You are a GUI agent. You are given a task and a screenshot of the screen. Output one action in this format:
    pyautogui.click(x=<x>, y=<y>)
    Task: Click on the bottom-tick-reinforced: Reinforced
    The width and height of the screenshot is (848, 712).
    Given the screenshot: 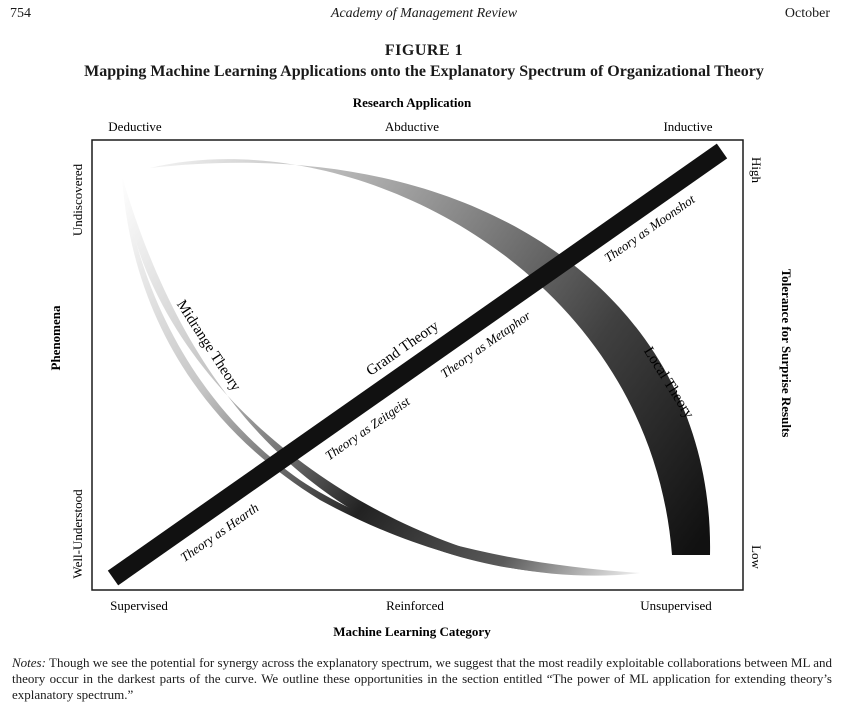 What is the action you would take?
    pyautogui.click(x=415, y=605)
    